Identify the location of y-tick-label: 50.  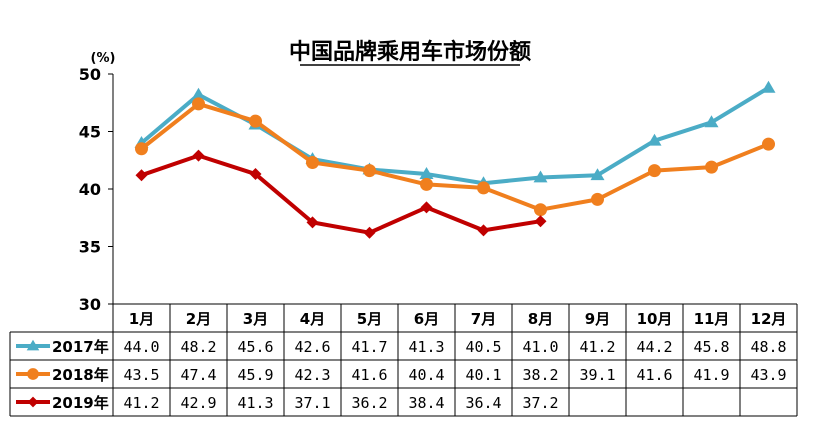
(90, 74).